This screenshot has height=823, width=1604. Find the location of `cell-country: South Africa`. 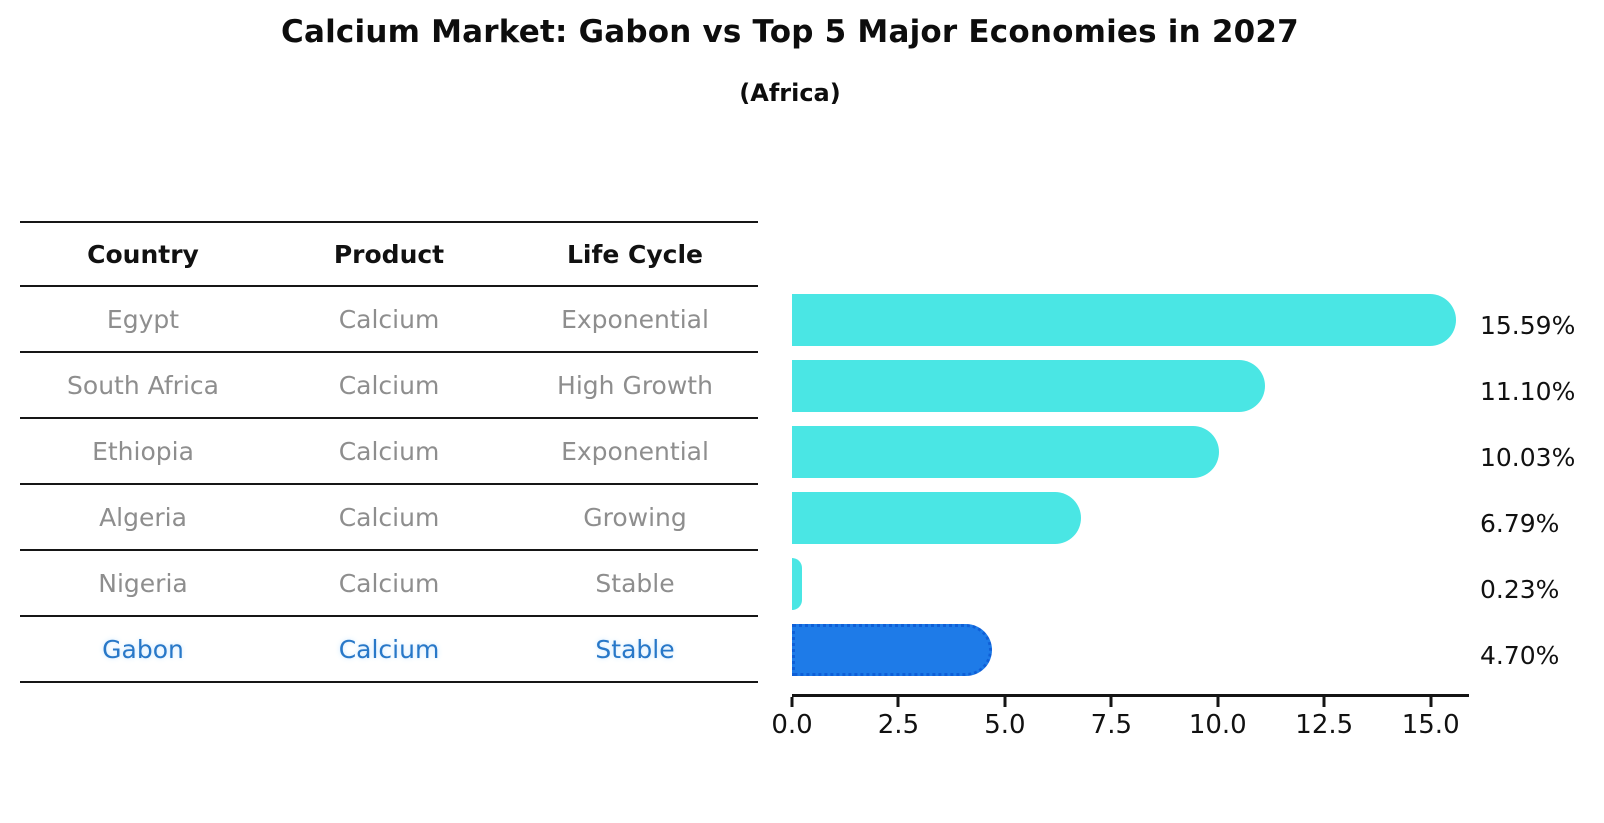

cell-country: South Africa is located at coordinates (143, 385).